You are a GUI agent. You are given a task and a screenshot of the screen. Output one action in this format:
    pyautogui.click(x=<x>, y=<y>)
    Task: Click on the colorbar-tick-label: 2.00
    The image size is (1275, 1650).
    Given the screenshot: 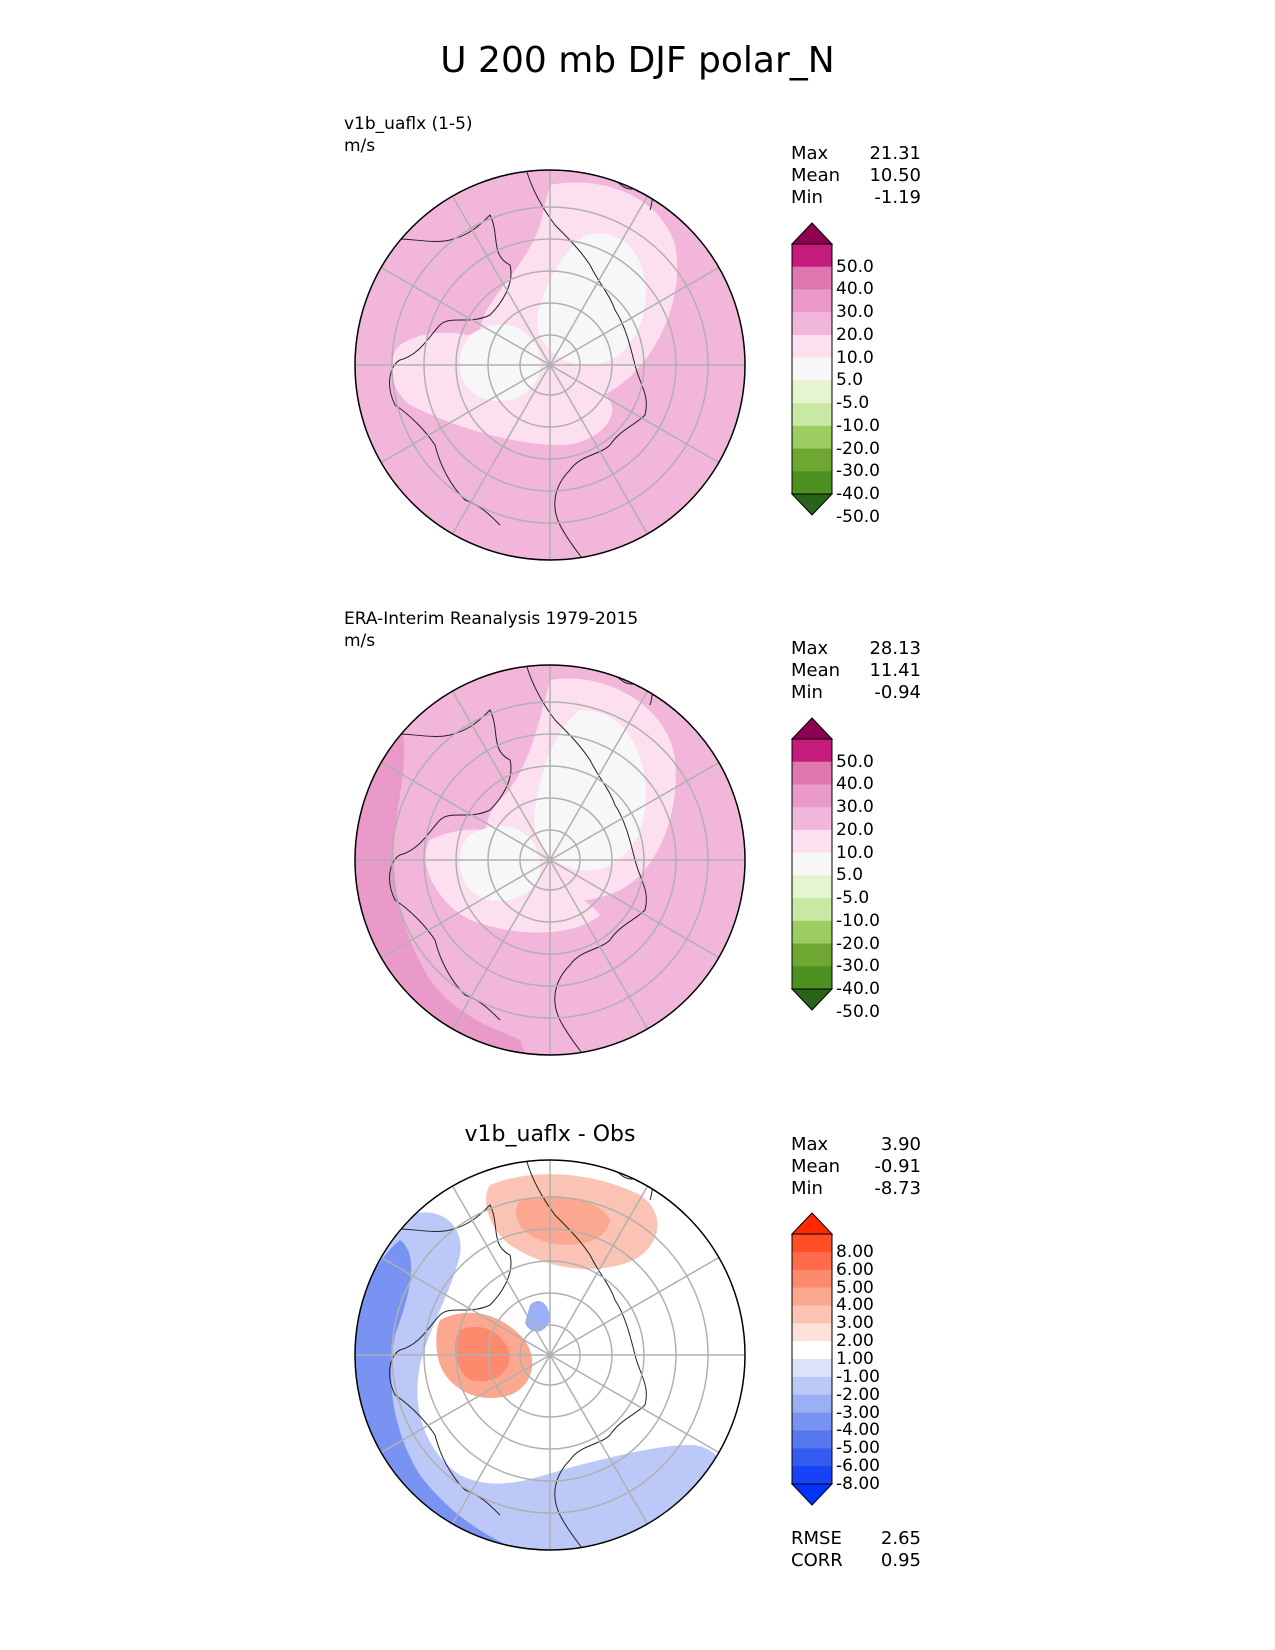 What is the action you would take?
    pyautogui.click(x=855, y=1341)
    